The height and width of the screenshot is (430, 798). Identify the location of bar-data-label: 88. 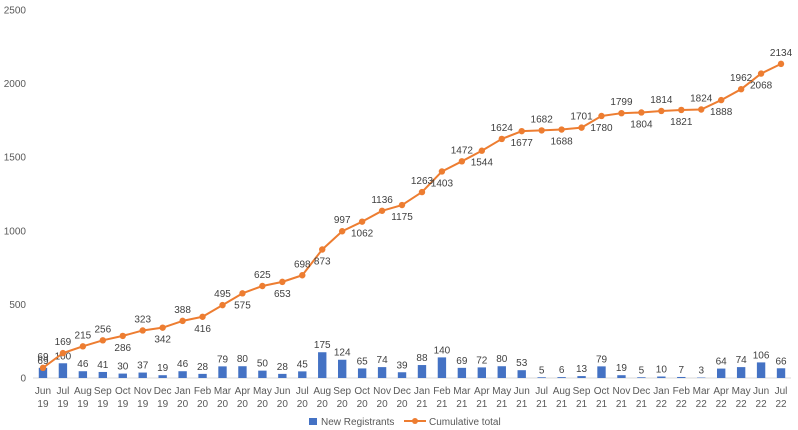
(422, 358).